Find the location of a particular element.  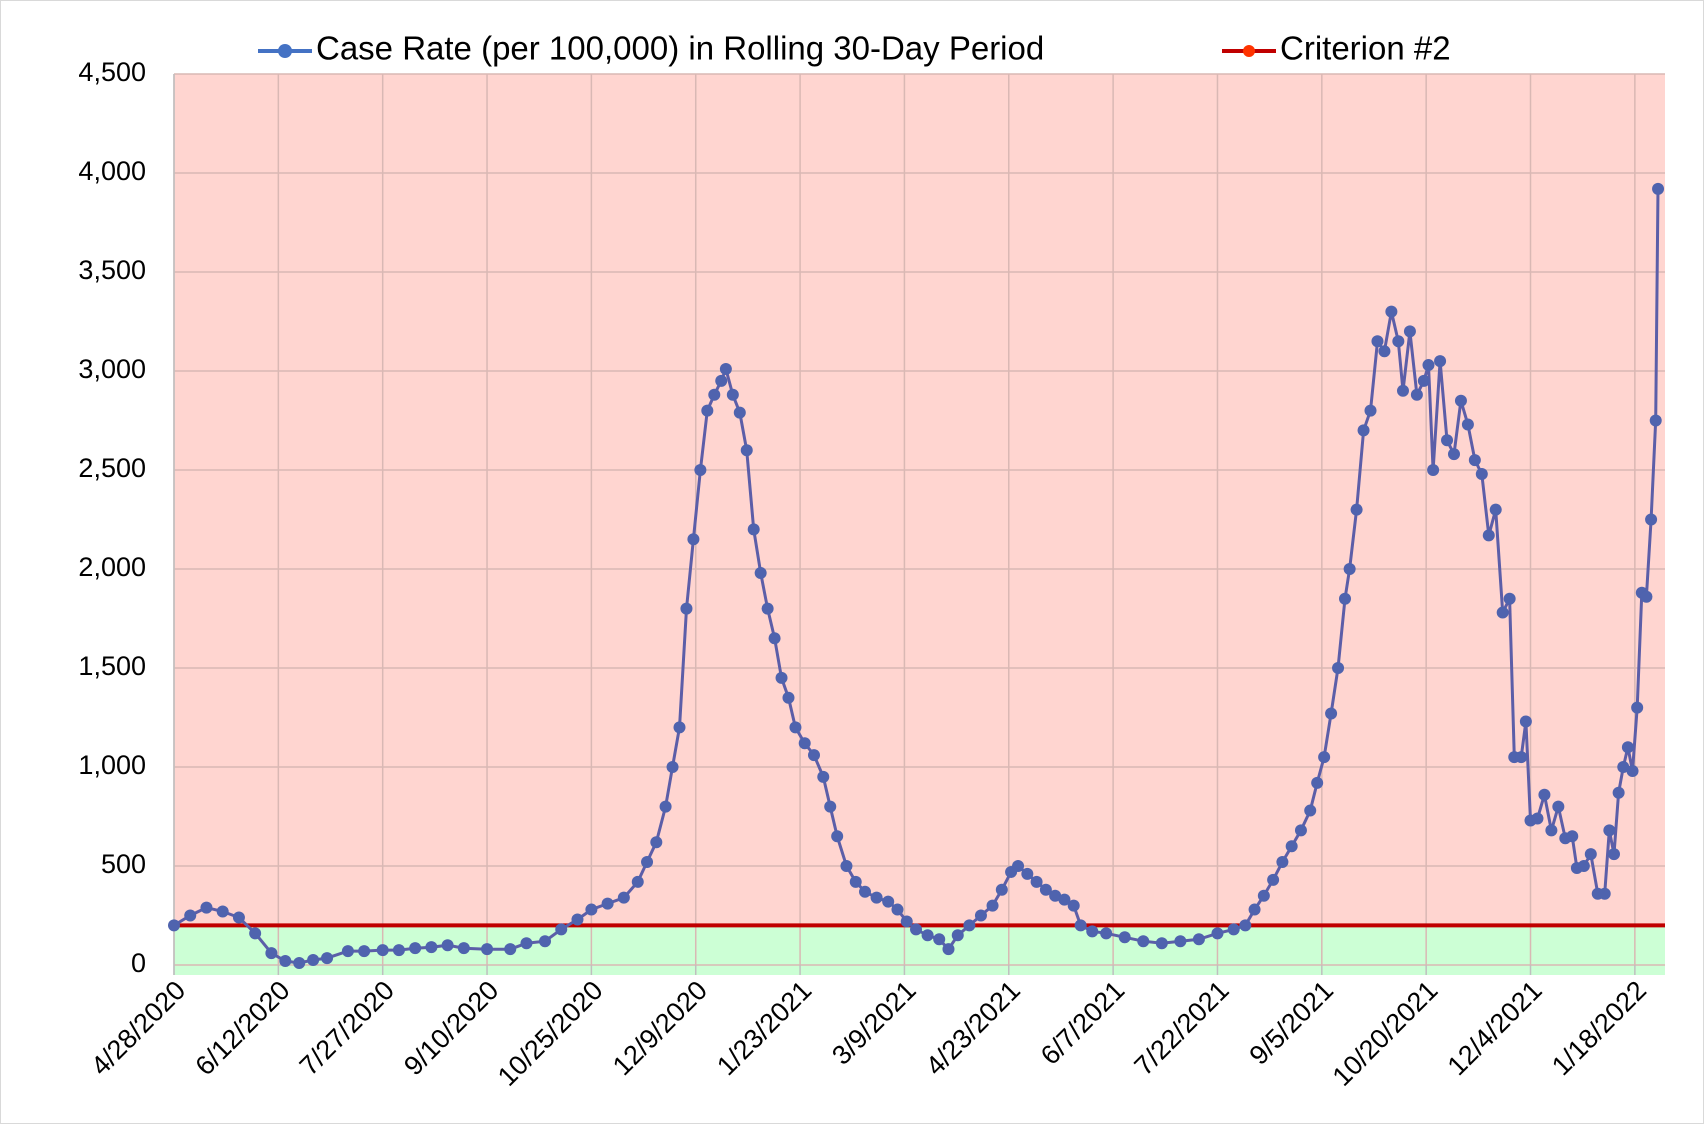

y-tick-label: 2,500 is located at coordinates (112, 468).